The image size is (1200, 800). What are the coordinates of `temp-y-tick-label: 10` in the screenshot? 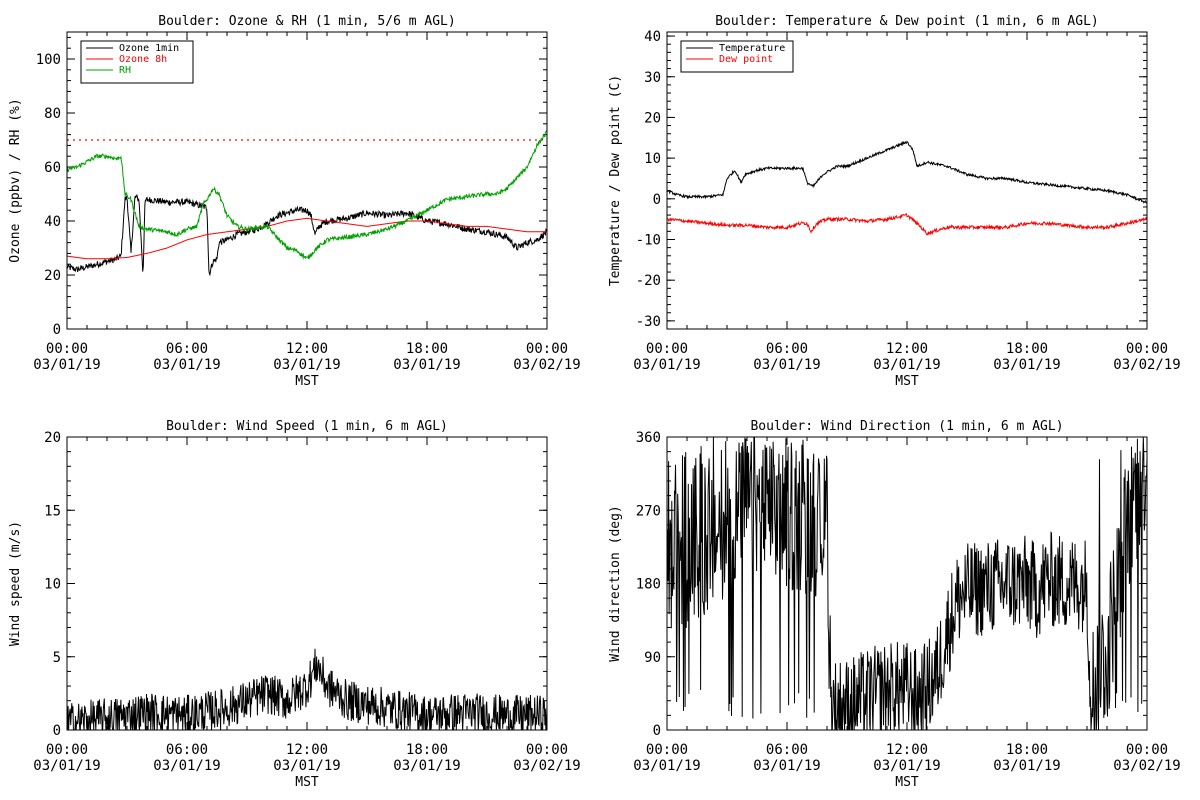 It's located at (652, 159).